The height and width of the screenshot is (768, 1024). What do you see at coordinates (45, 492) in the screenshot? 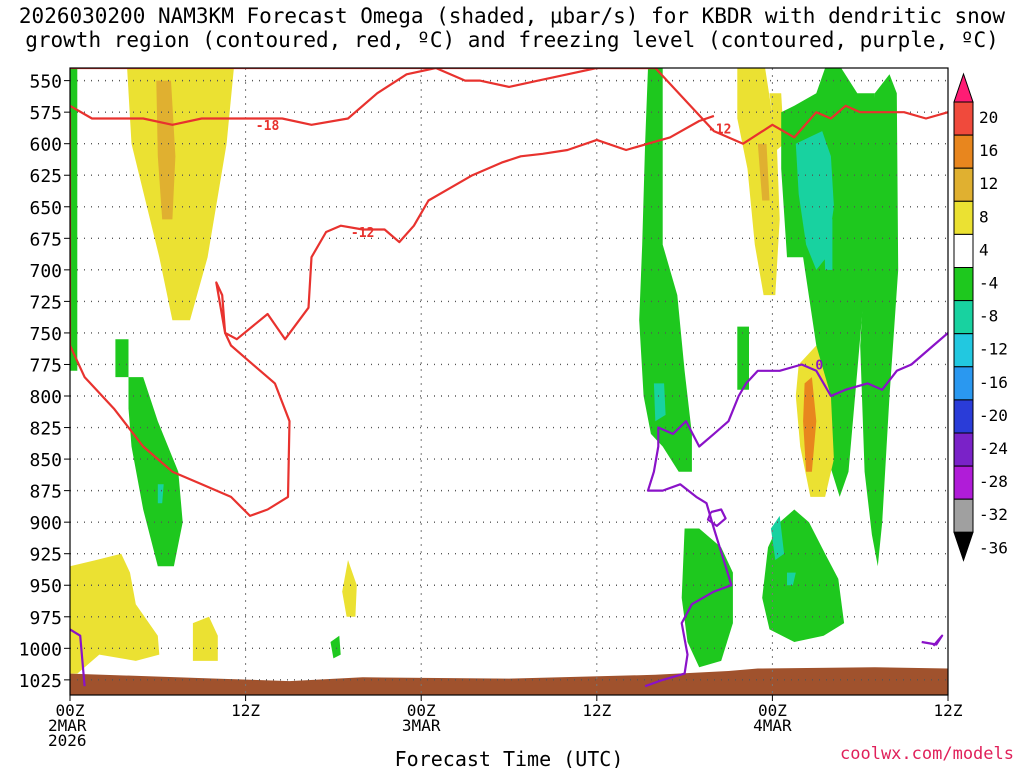
I see `y-tick-label: 875` at bounding box center [45, 492].